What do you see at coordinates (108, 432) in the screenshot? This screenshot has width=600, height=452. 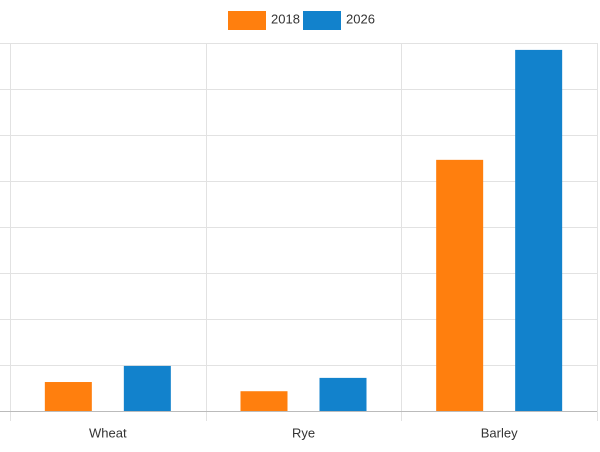 I see `x-tick-label: Wheat` at bounding box center [108, 432].